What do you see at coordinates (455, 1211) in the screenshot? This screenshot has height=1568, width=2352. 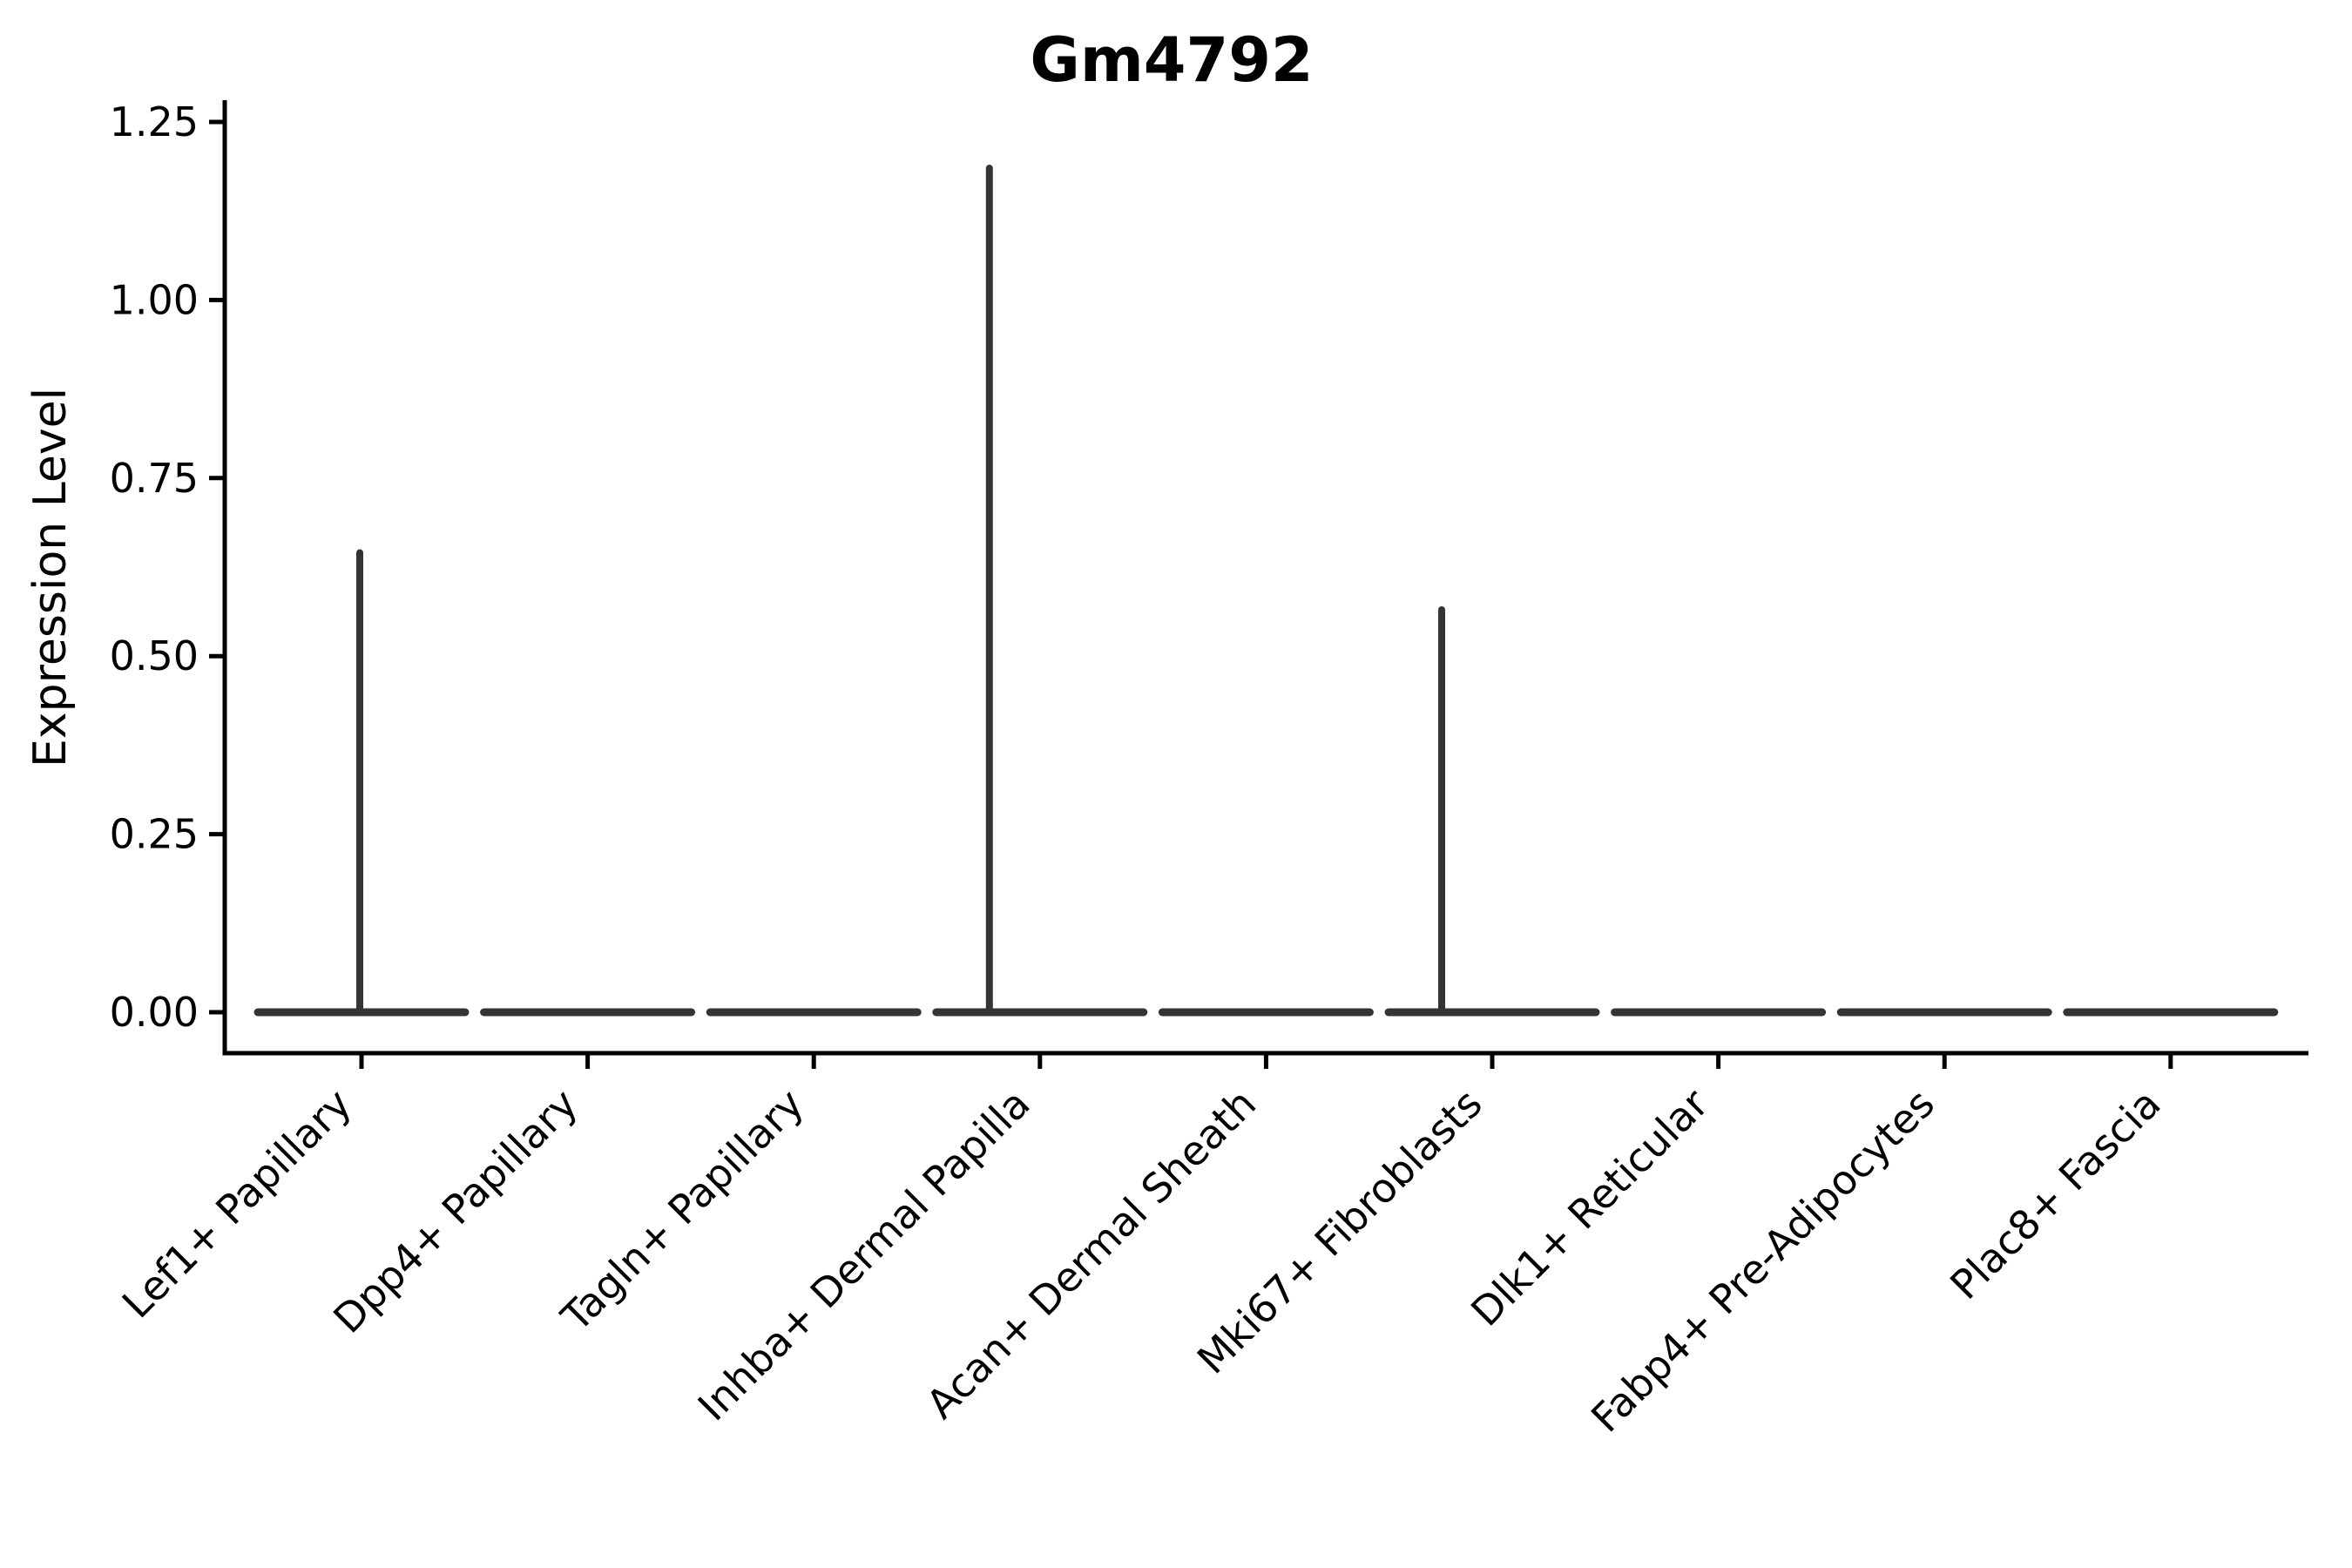 I see `x-tick-label: Dpp4+ Papillary` at bounding box center [455, 1211].